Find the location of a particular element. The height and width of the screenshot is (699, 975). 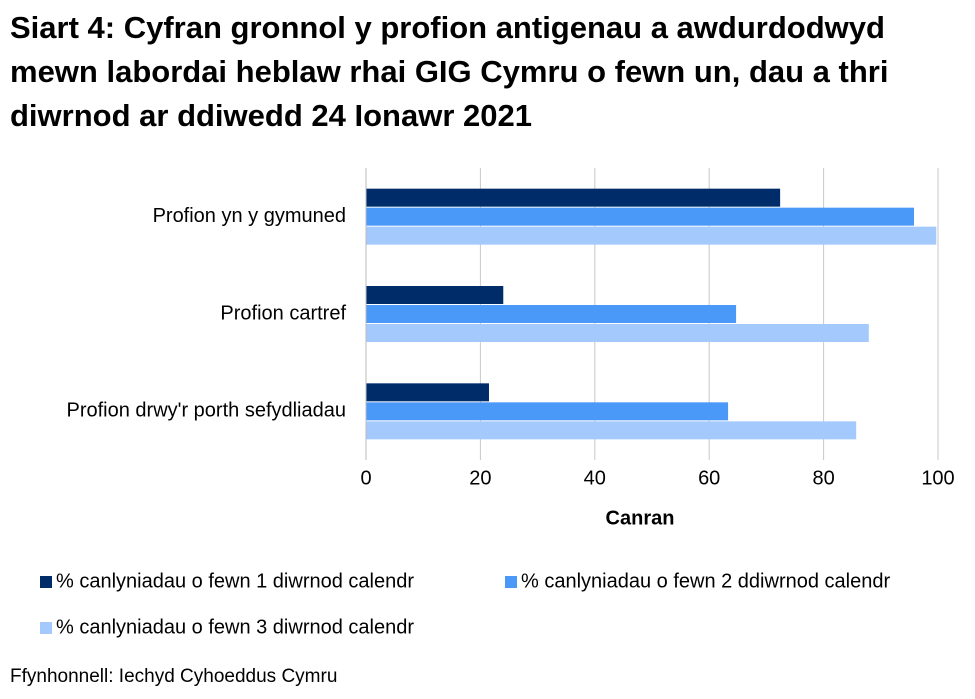

x-tick-label: 100 is located at coordinates (937, 478).